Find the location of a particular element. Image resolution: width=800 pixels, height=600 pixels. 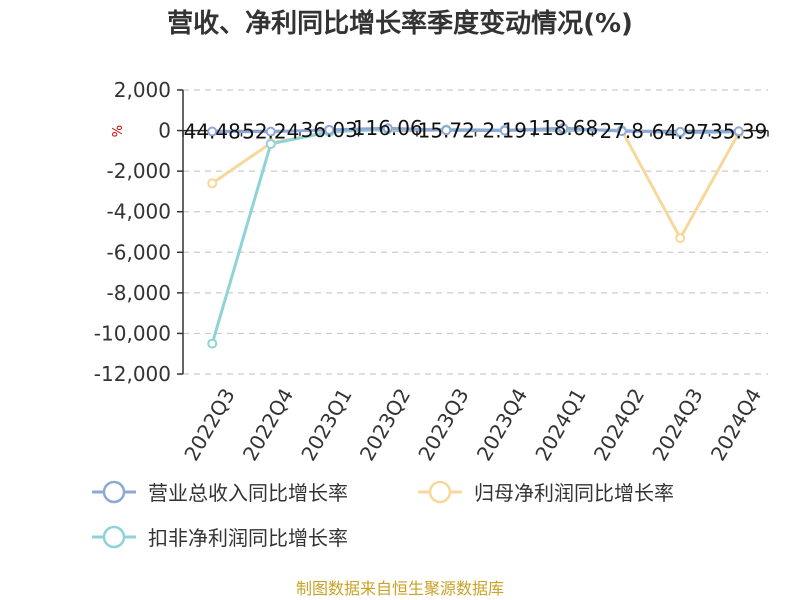

data-label: 35.39 is located at coordinates (738, 131).